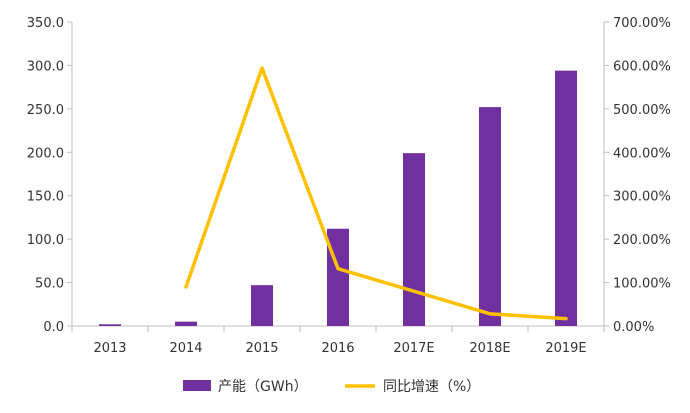  What do you see at coordinates (642, 197) in the screenshot?
I see `y-right-tick-label: 300.00%` at bounding box center [642, 197].